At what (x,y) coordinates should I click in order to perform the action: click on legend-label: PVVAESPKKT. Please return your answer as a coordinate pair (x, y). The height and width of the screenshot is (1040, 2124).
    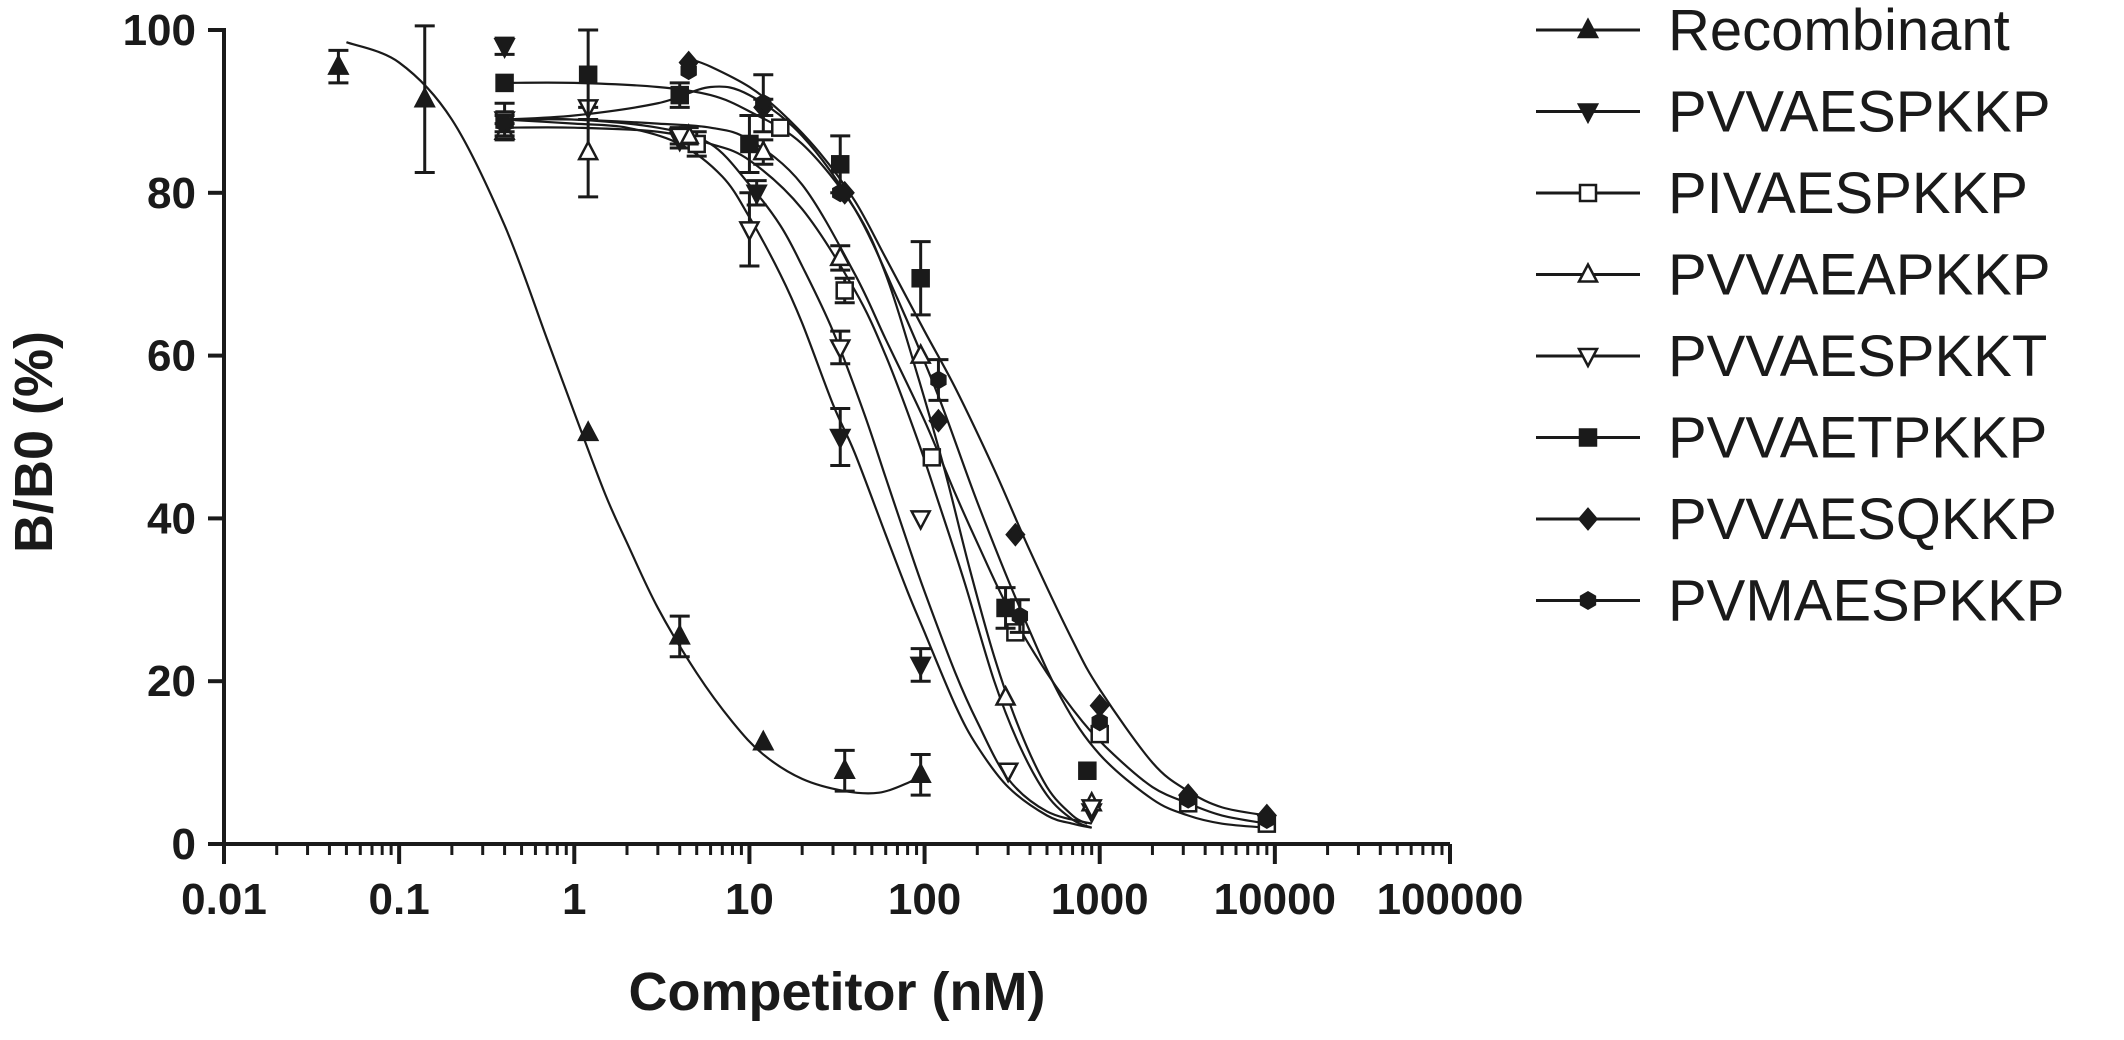
    Looking at the image, I should click on (1857, 356).